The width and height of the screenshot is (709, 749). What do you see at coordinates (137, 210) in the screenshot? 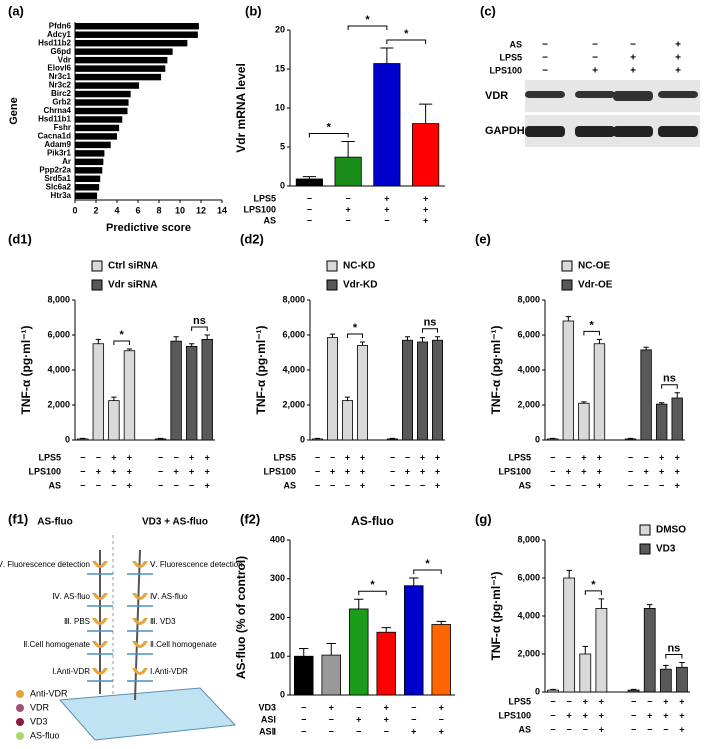
I see `x-tick-label: 6` at bounding box center [137, 210].